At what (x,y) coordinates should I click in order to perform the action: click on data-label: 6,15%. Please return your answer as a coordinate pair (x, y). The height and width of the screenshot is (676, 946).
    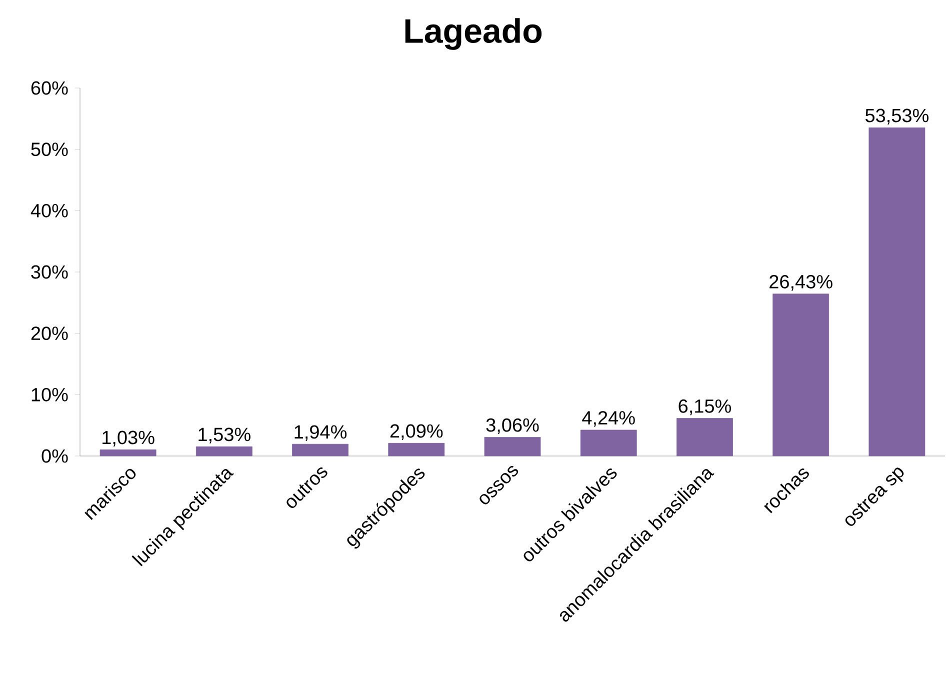
    Looking at the image, I should click on (704, 407).